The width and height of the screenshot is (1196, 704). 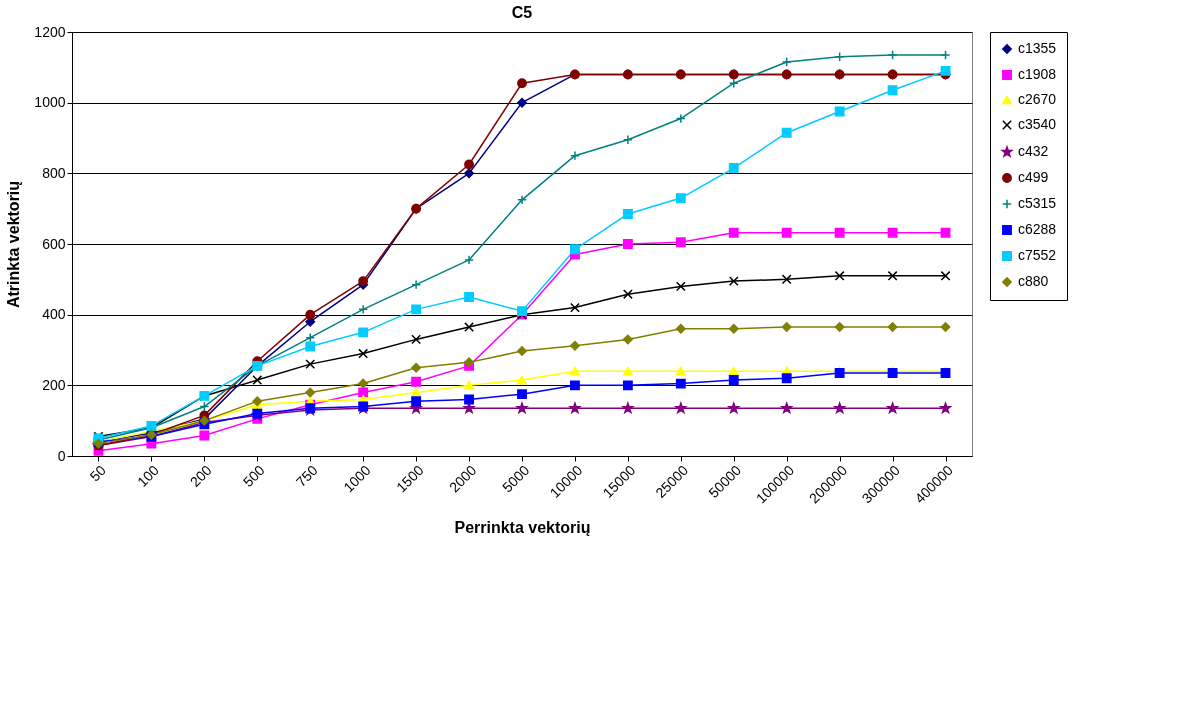 I want to click on x-tick-label: 100, so click(x=147, y=475).